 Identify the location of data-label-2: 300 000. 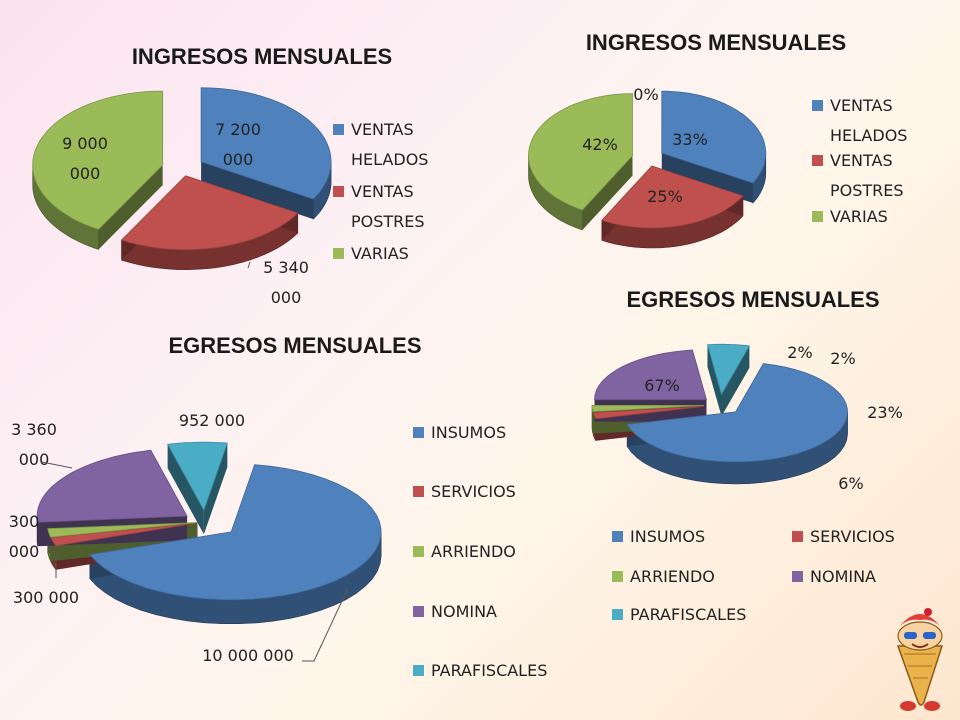
(24, 536).